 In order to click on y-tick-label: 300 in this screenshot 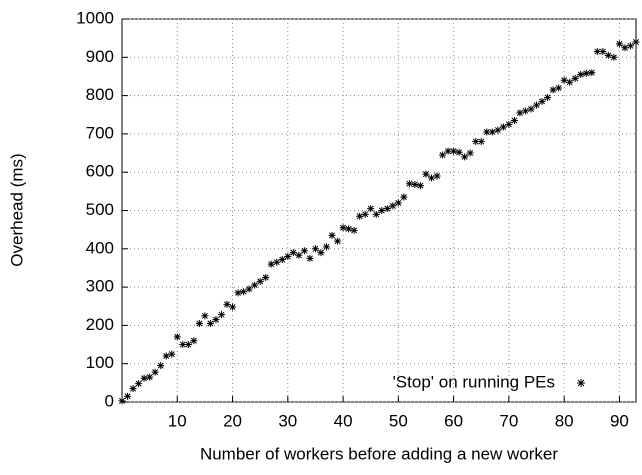, I will do `click(100, 286)`.